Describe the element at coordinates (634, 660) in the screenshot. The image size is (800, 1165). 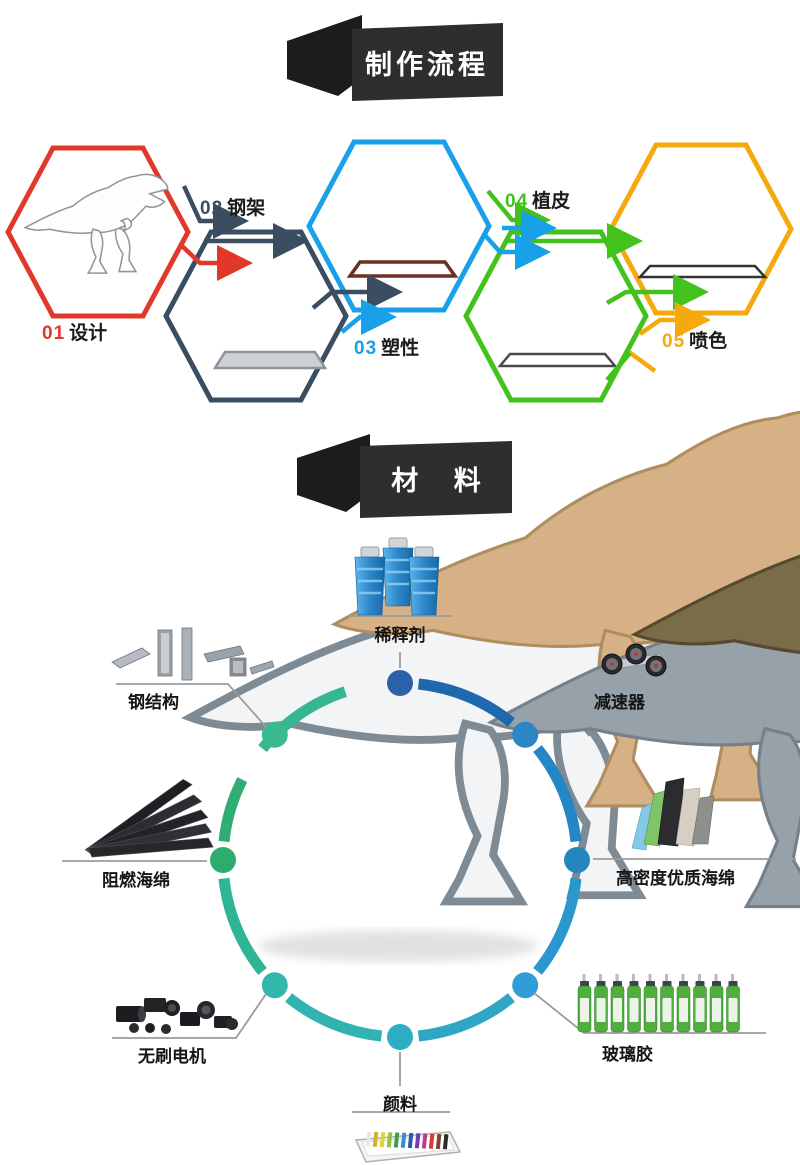
I see `gear-reducer-icon` at that location.